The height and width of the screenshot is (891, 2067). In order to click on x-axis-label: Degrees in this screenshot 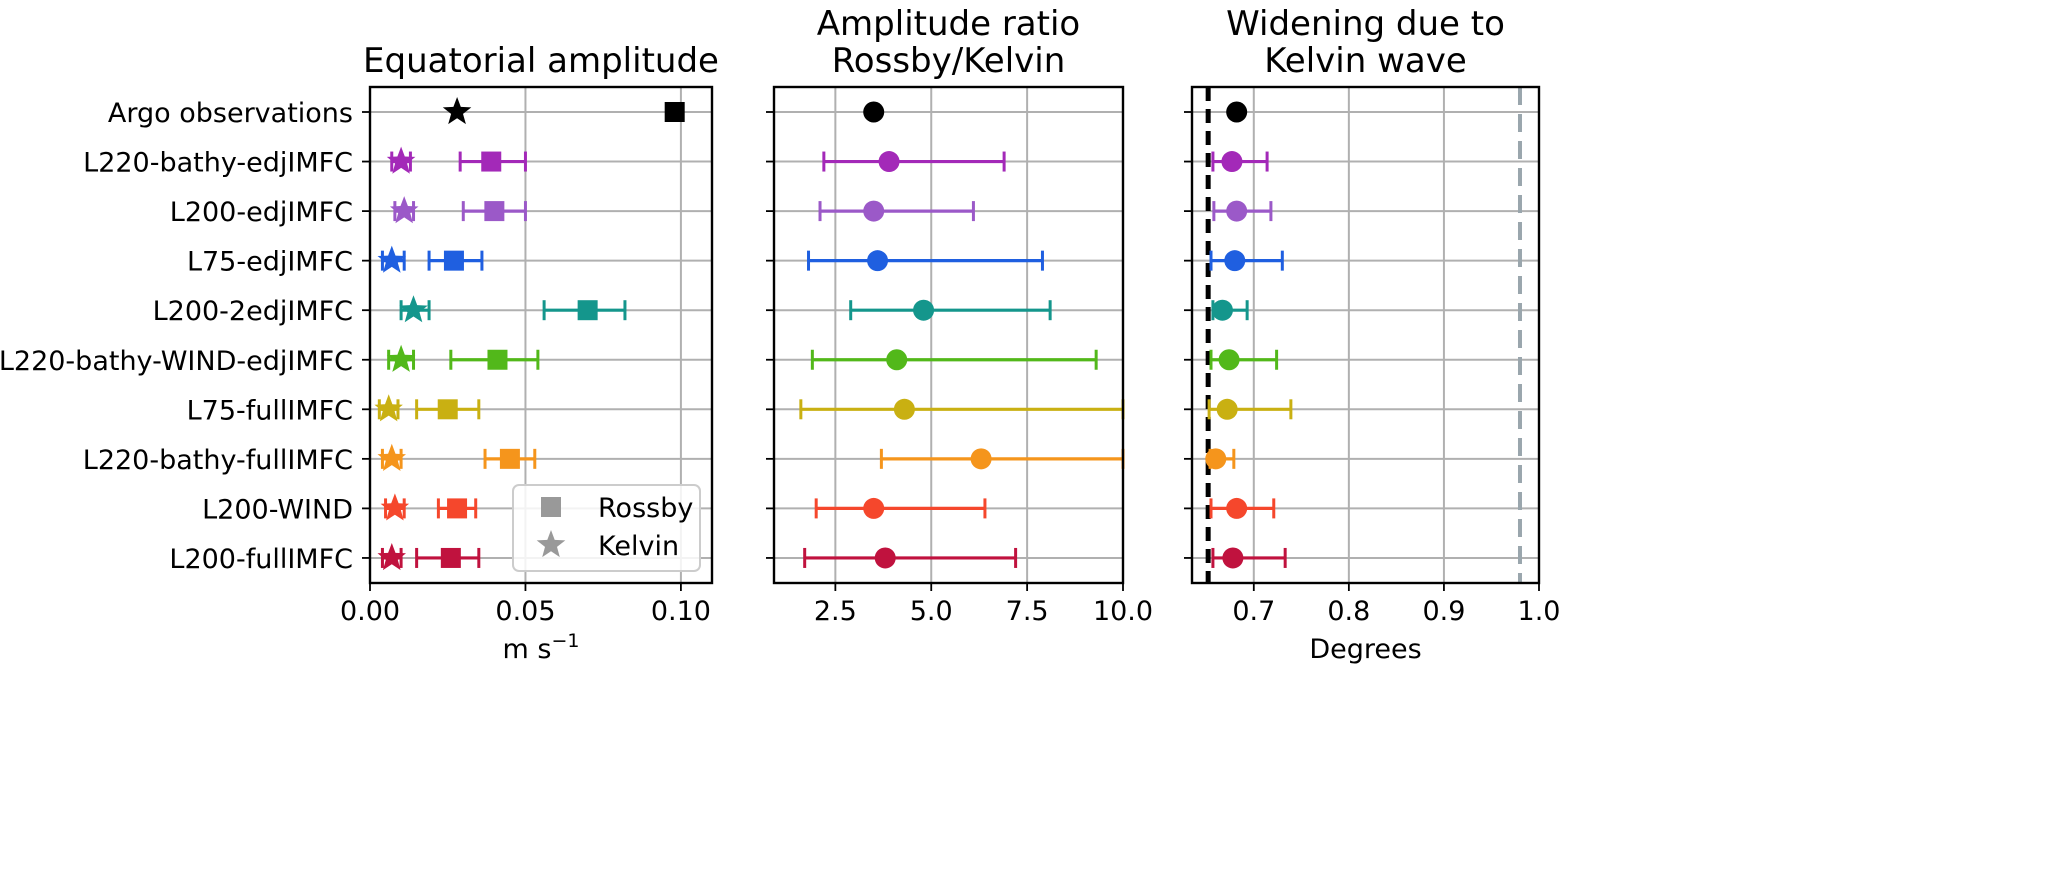, I will do `click(1365, 649)`.